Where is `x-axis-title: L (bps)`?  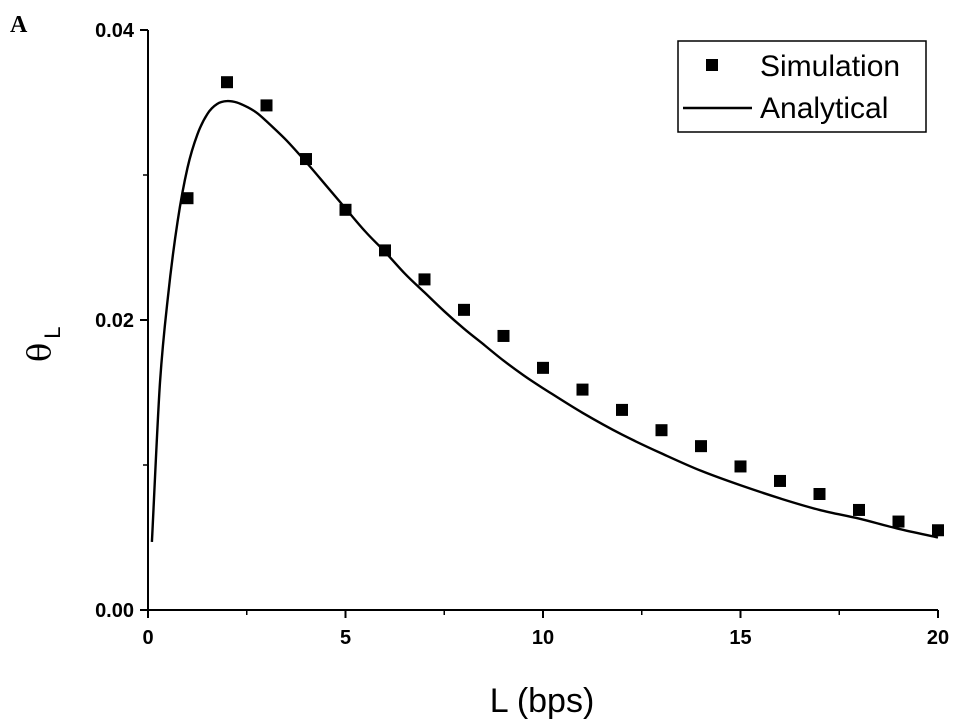
x-axis-title: L (bps) is located at coordinates (542, 701).